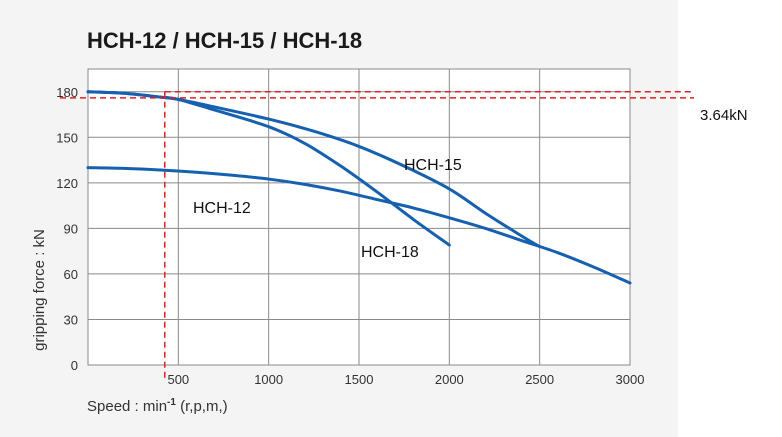  What do you see at coordinates (71, 274) in the screenshot?
I see `y-tick-label: 60` at bounding box center [71, 274].